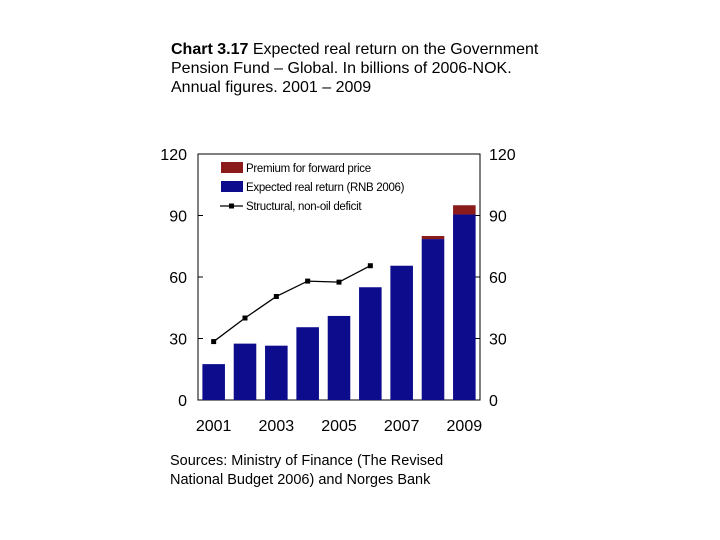  What do you see at coordinates (178, 278) in the screenshot?
I see `y-tick-label-left: 60` at bounding box center [178, 278].